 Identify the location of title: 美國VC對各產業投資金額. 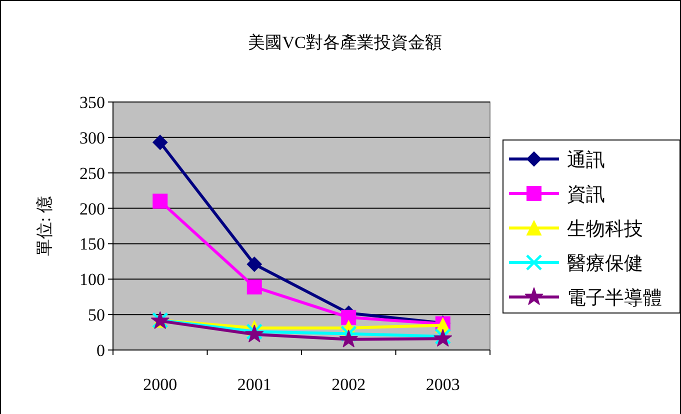
(345, 42).